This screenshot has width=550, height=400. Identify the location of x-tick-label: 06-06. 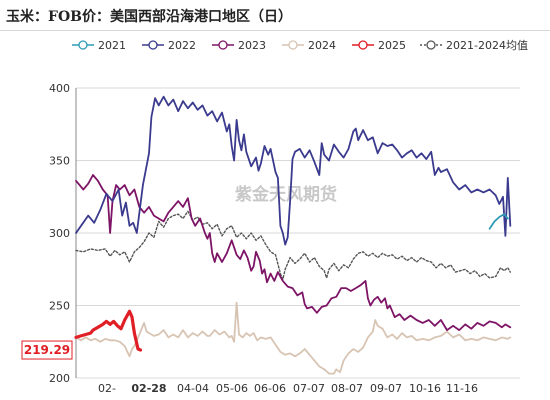
(270, 388).